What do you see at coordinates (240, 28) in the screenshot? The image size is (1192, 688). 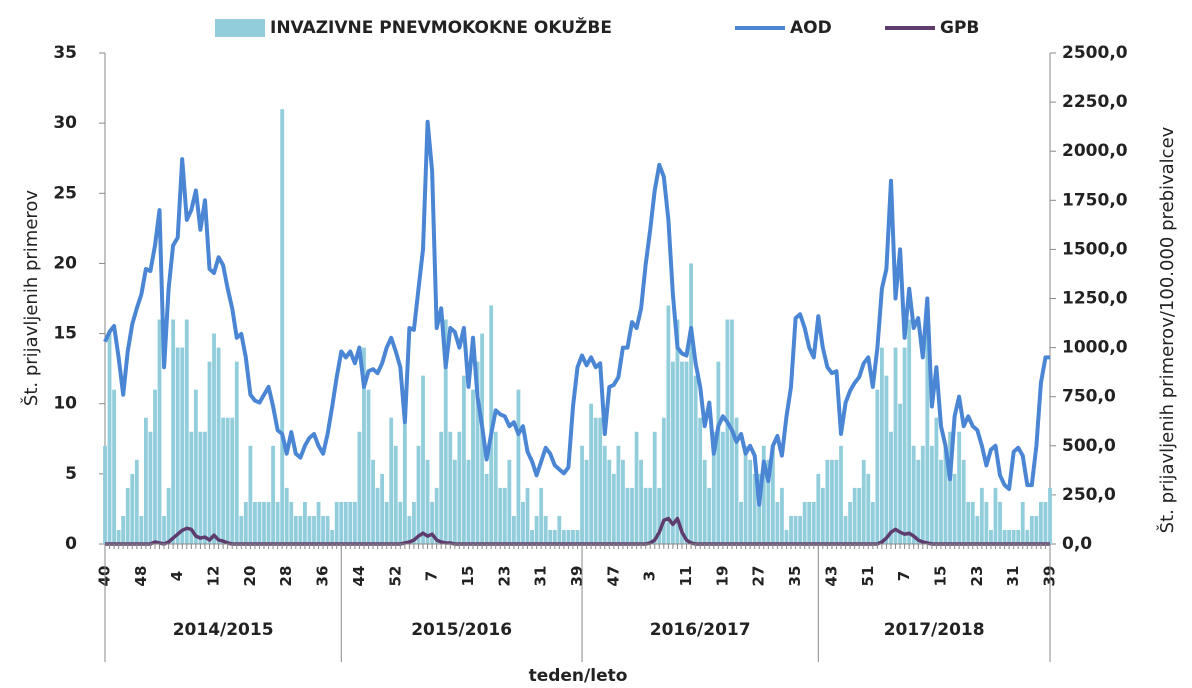 I see `legend-swatch` at bounding box center [240, 28].